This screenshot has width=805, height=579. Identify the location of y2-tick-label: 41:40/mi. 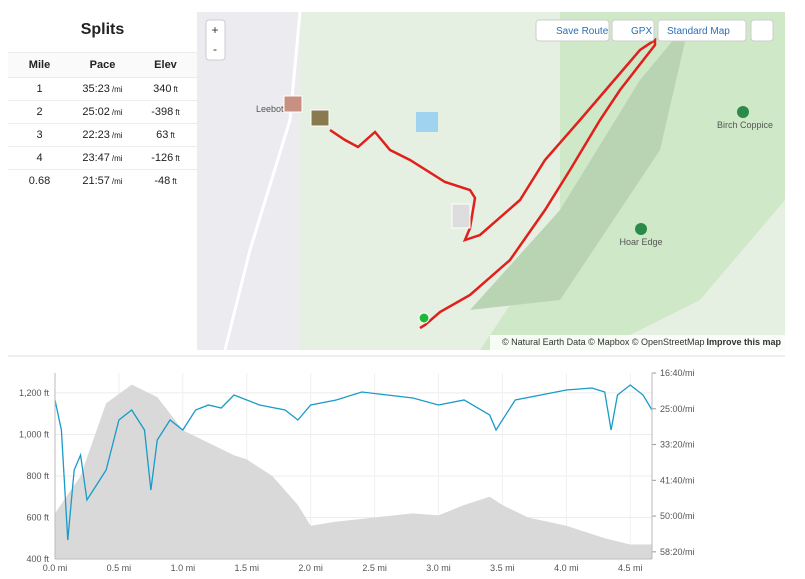
(677, 480).